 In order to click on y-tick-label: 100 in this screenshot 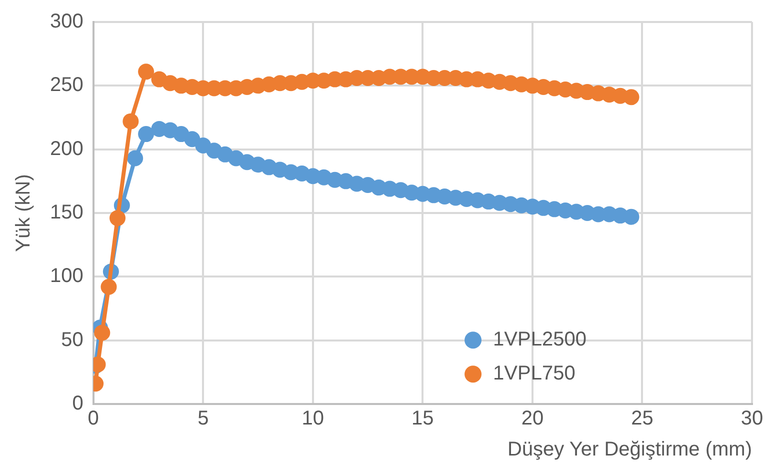, I will do `click(67, 276)`.